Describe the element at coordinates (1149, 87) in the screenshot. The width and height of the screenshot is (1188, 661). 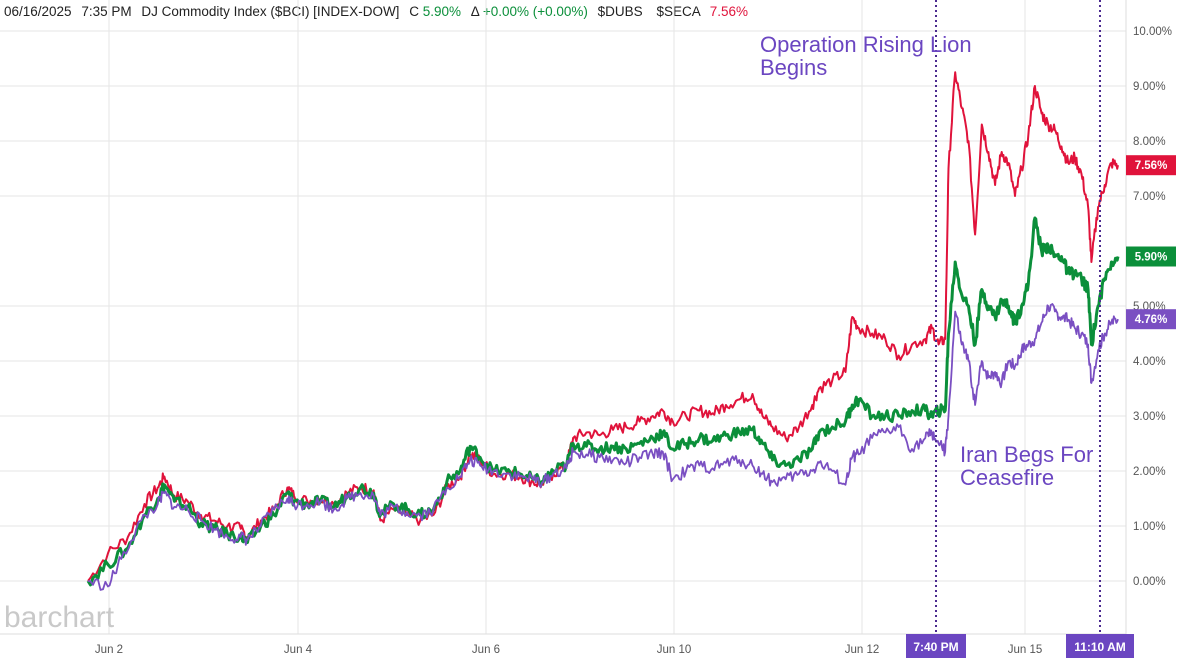
I see `y-tick-label: 9.00%` at that location.